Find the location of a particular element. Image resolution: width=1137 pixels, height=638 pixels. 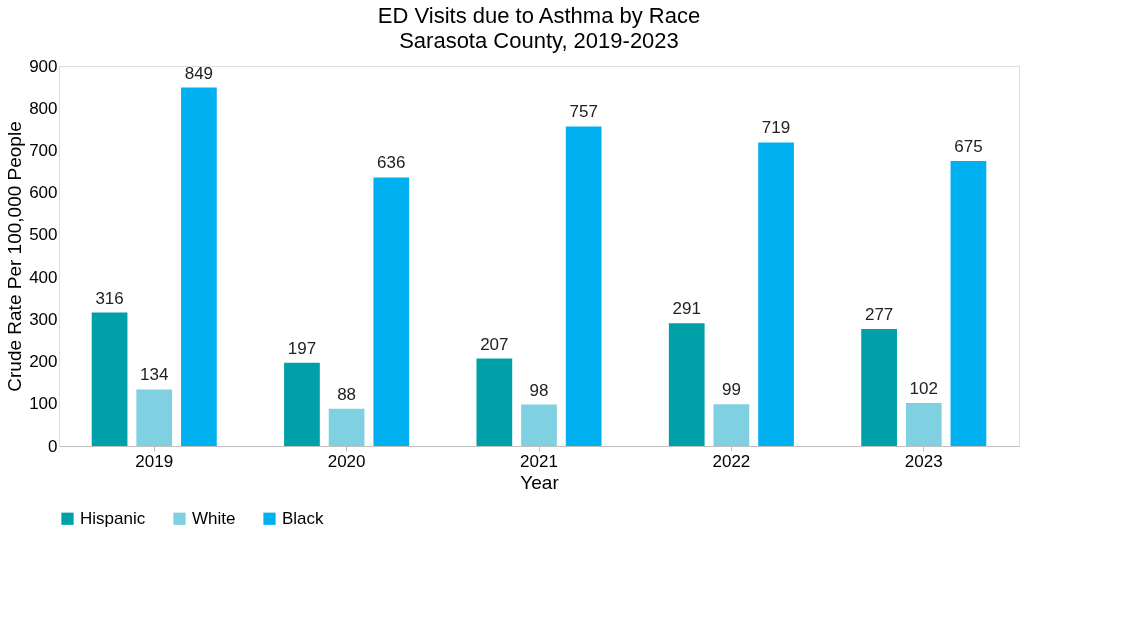

data-label: 849 is located at coordinates (199, 73).